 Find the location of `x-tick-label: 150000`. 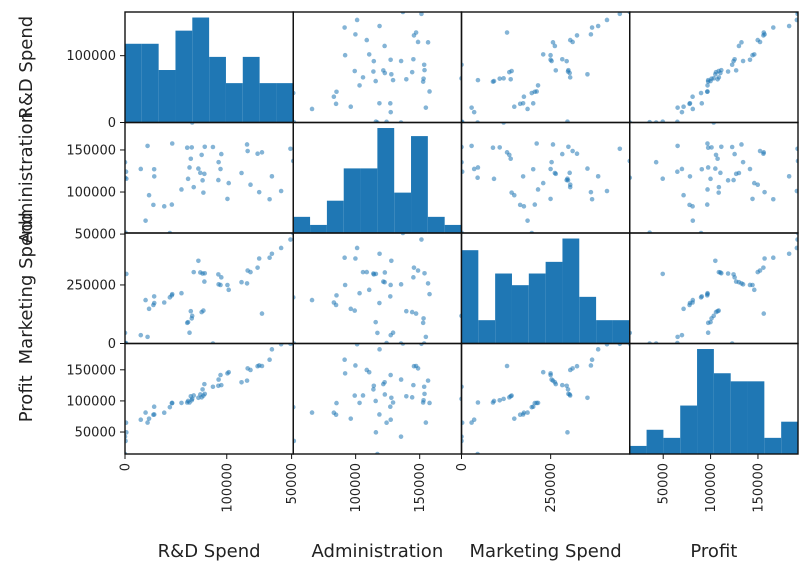

x-tick-label: 150000 is located at coordinates (758, 488).